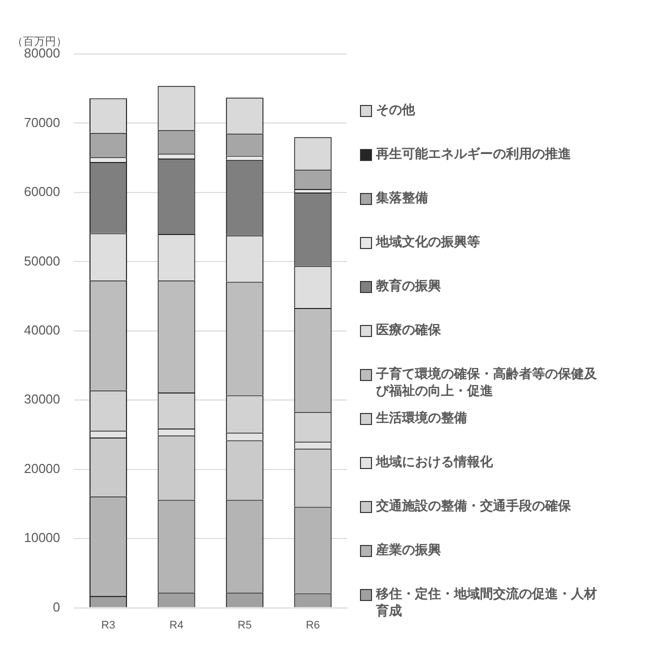 The height and width of the screenshot is (659, 651). Describe the element at coordinates (42, 260) in the screenshot. I see `y-tick-label: 50000` at that location.